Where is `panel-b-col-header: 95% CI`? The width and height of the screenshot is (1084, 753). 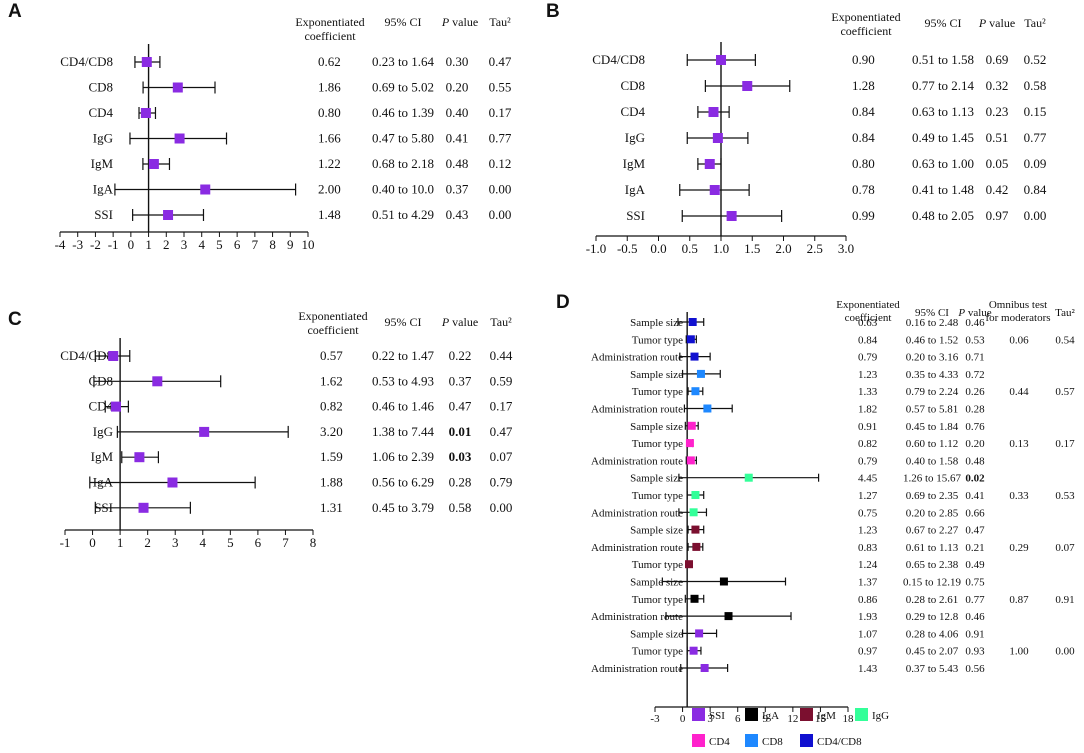 panel-b-col-header: 95% CI is located at coordinates (943, 23).